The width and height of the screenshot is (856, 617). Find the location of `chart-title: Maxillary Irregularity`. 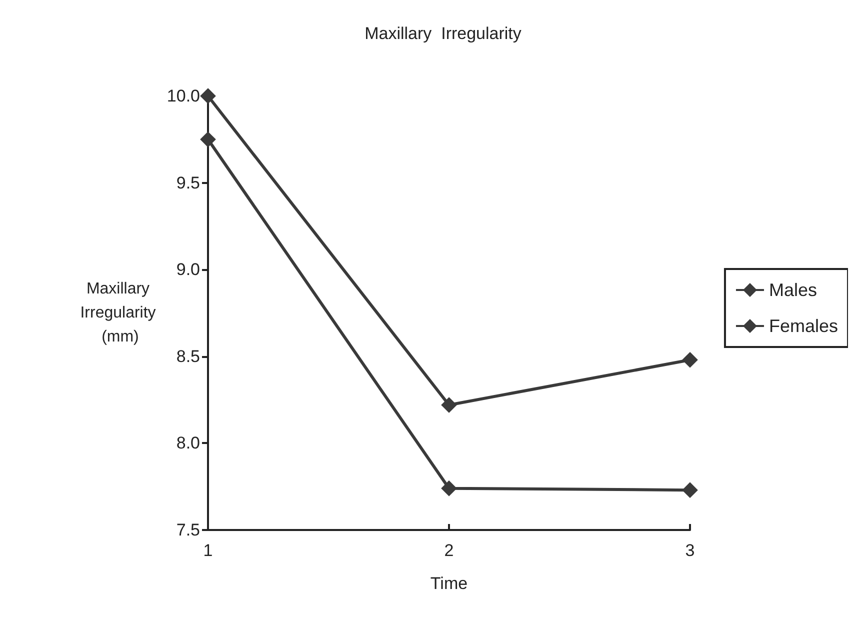

chart-title: Maxillary Irregularity is located at coordinates (443, 33).